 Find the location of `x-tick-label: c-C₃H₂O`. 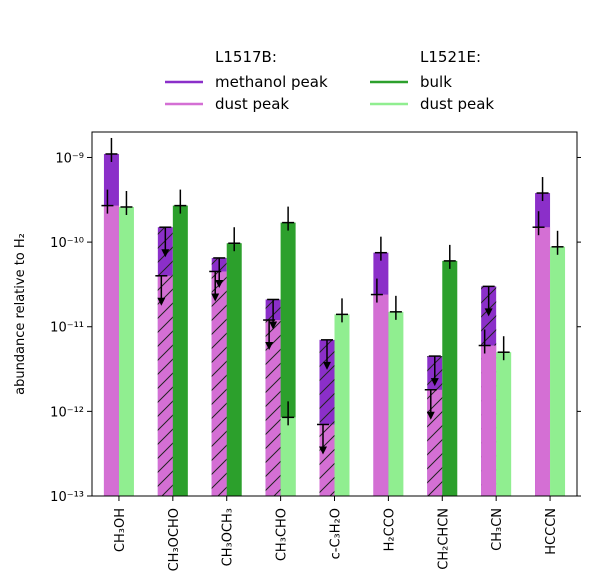

x-tick-label: c-C₃H₂O is located at coordinates (336, 533).